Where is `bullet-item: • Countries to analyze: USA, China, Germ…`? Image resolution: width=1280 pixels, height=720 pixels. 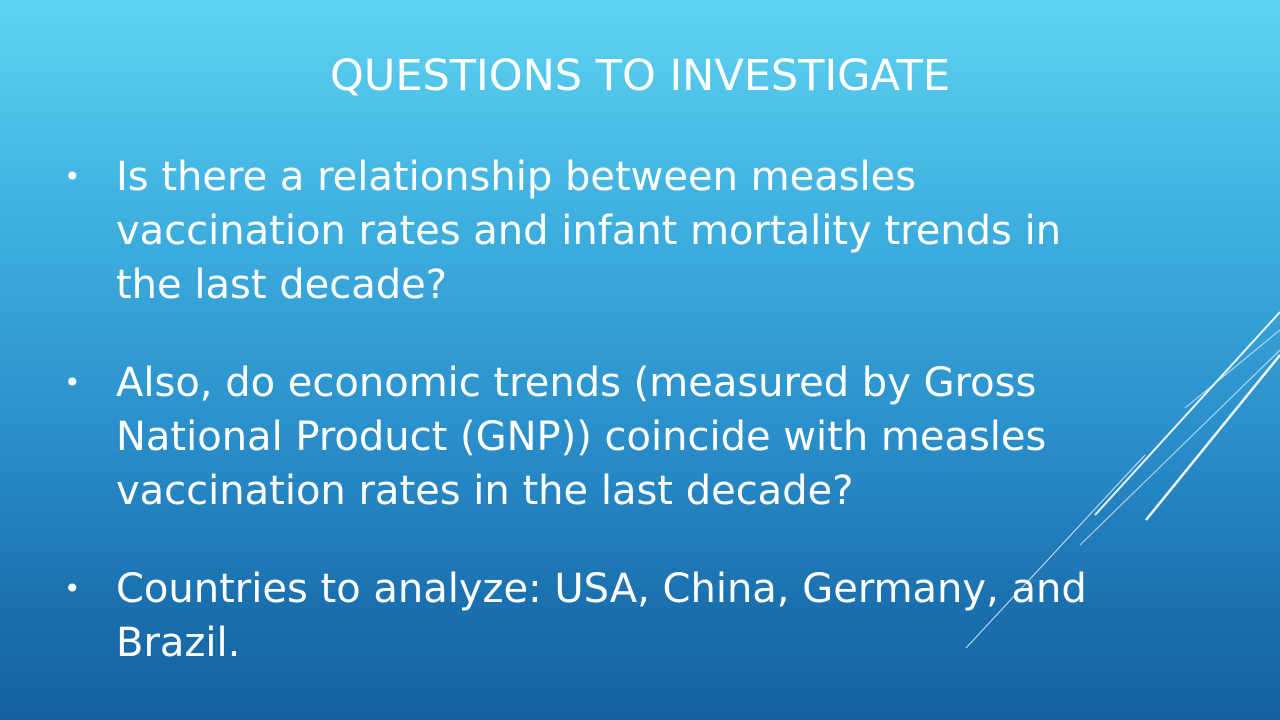
bullet-item: • Countries to analyze: USA, China, Germ… is located at coordinates (594, 616).